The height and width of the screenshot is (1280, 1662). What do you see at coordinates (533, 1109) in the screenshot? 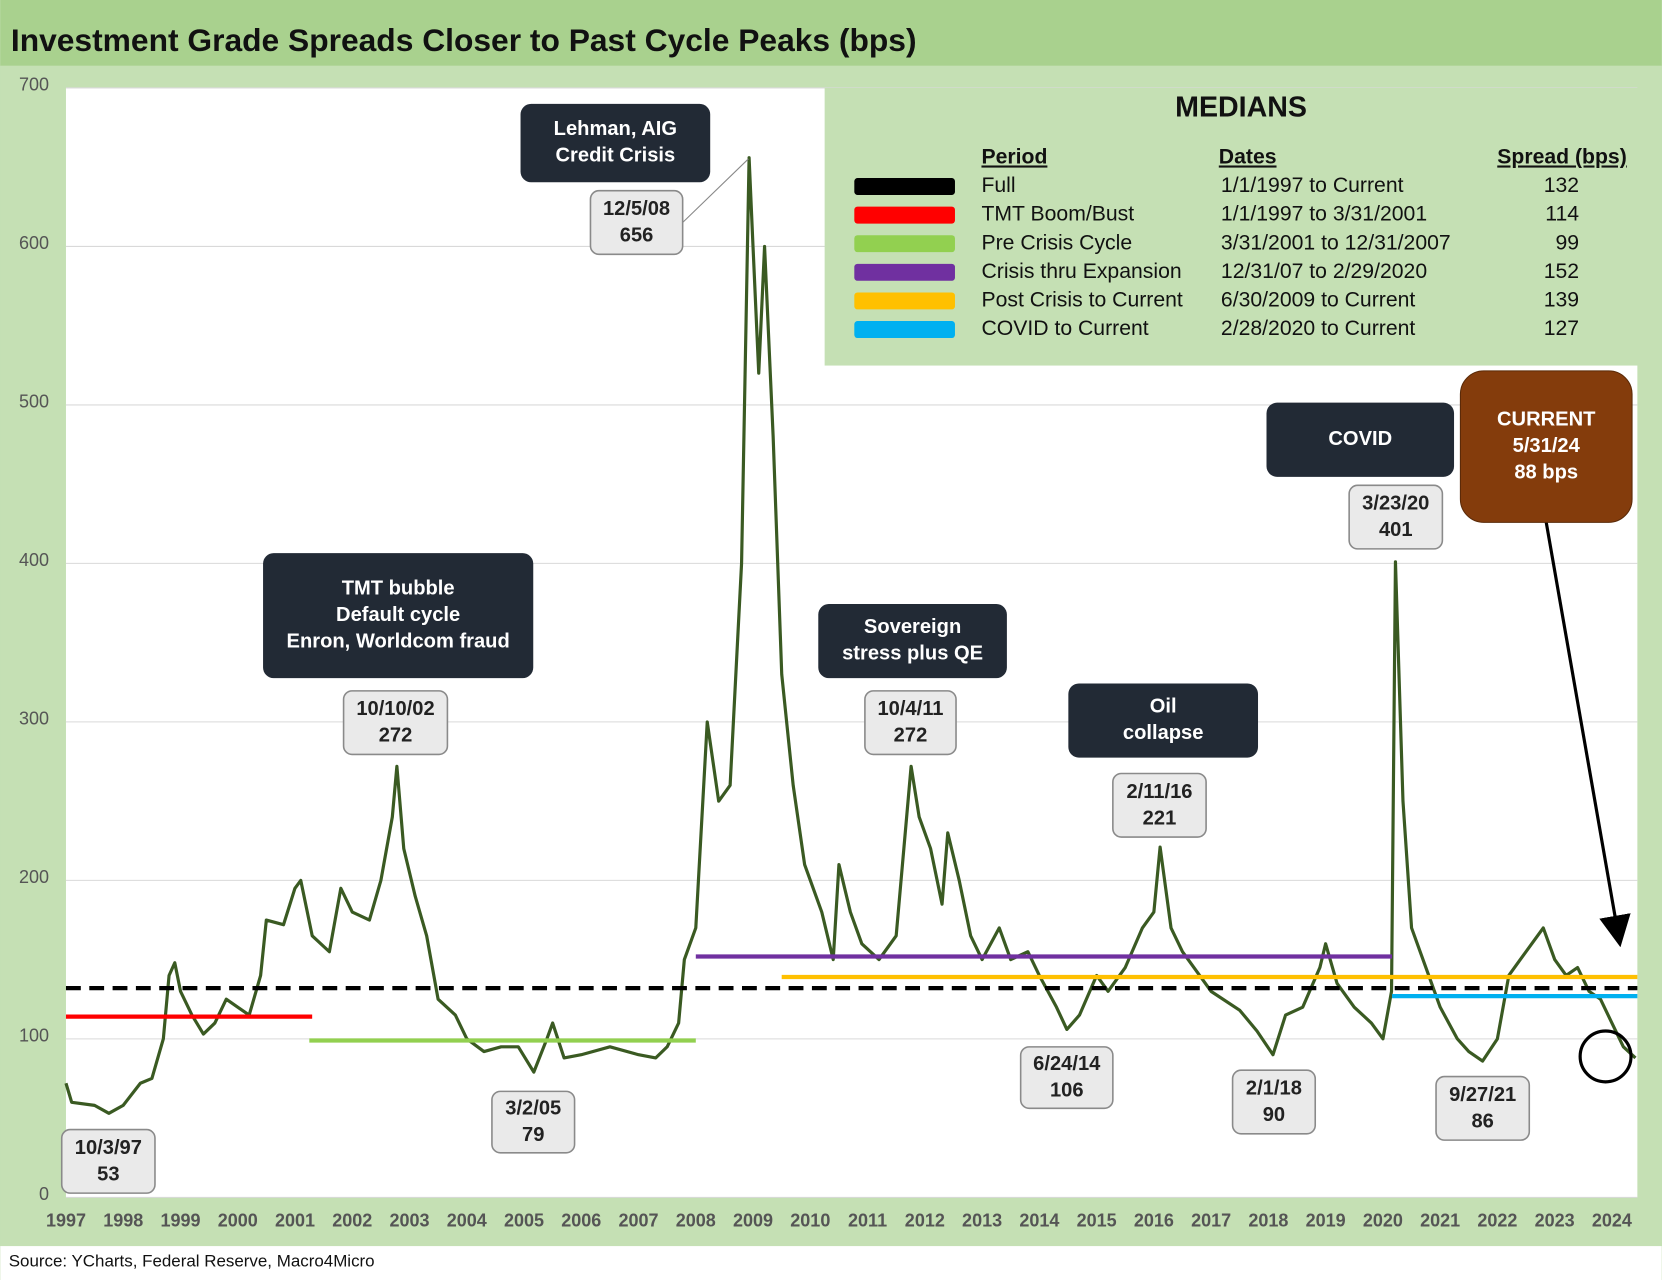
I see `point-label-date: 3/2/05` at bounding box center [533, 1109].